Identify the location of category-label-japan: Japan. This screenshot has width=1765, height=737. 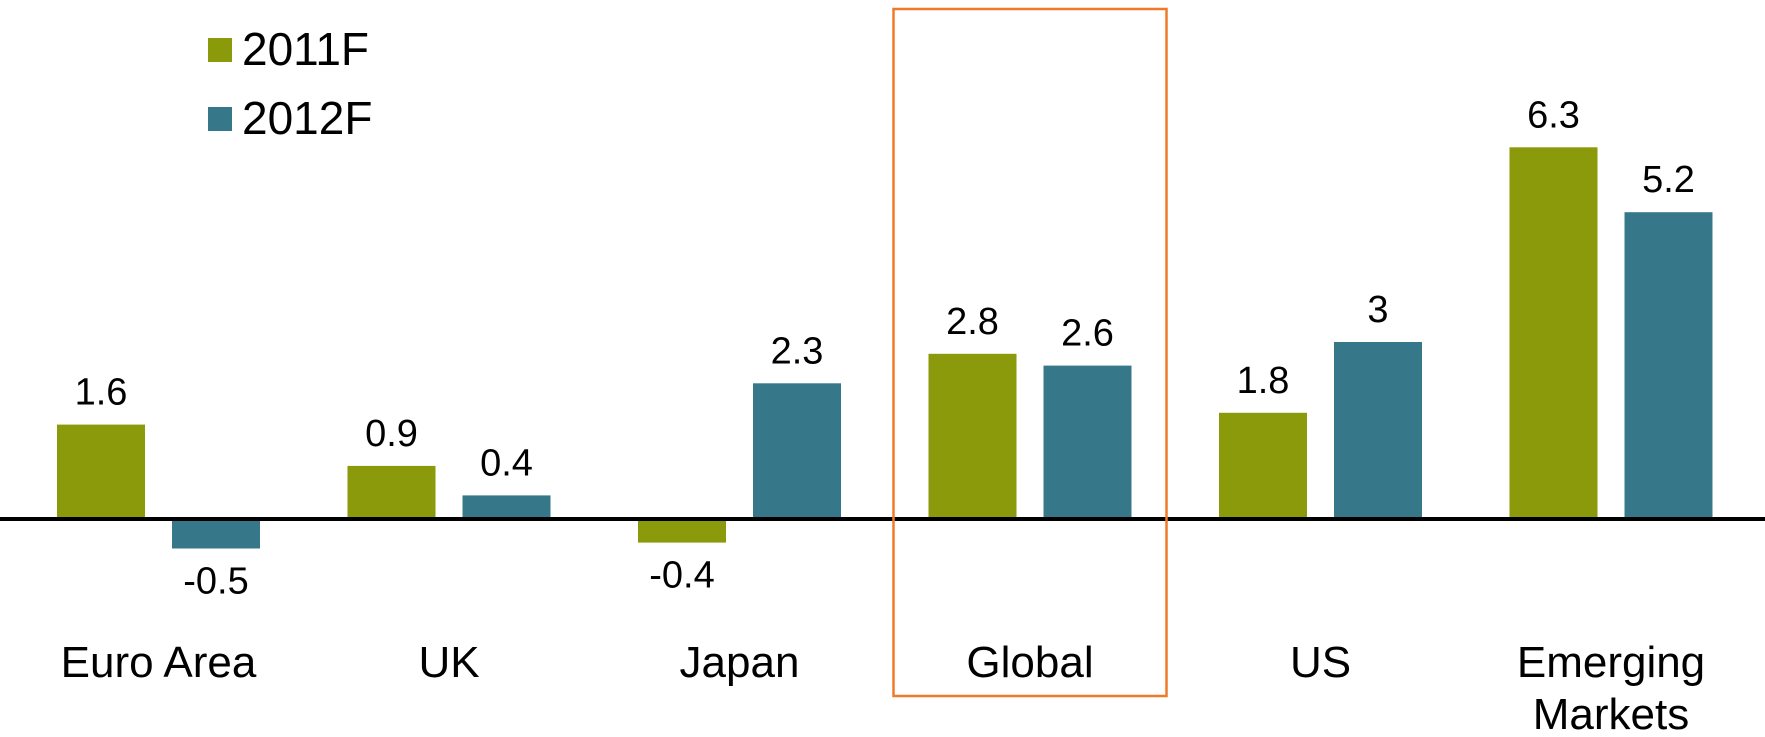
(740, 662).